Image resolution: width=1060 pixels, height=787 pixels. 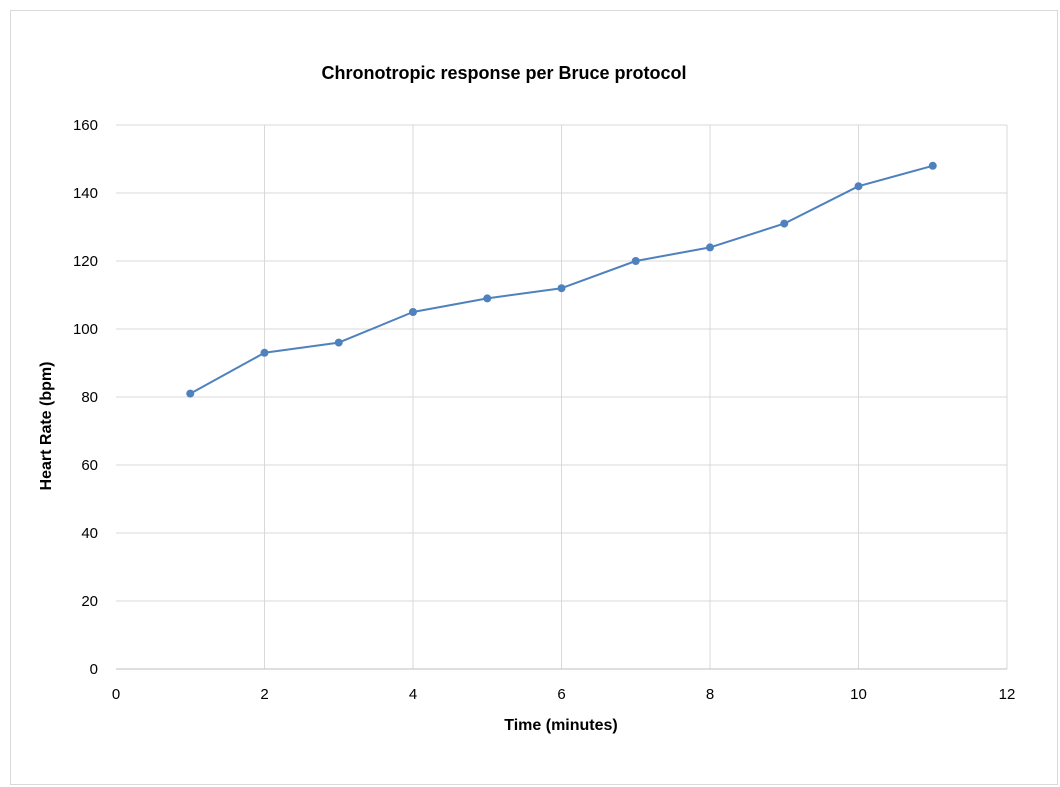 What do you see at coordinates (858, 694) in the screenshot?
I see `x-tick-label: 10` at bounding box center [858, 694].